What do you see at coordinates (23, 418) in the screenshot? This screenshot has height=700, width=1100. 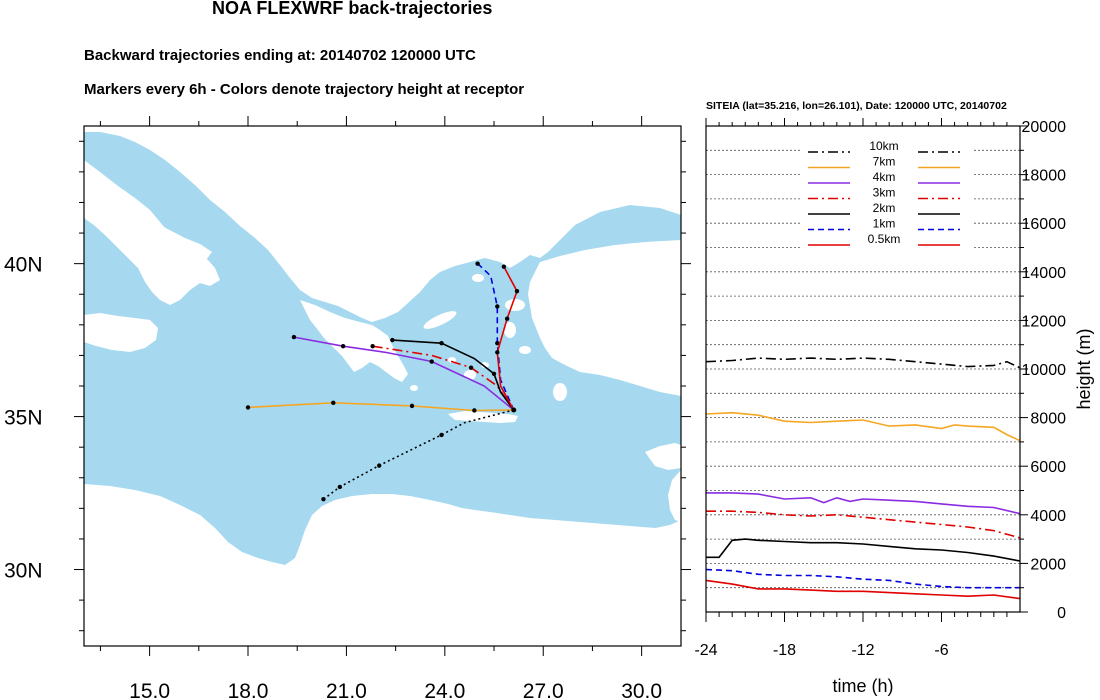 I see `map-y-tick-label-1: 35N` at bounding box center [23, 418].